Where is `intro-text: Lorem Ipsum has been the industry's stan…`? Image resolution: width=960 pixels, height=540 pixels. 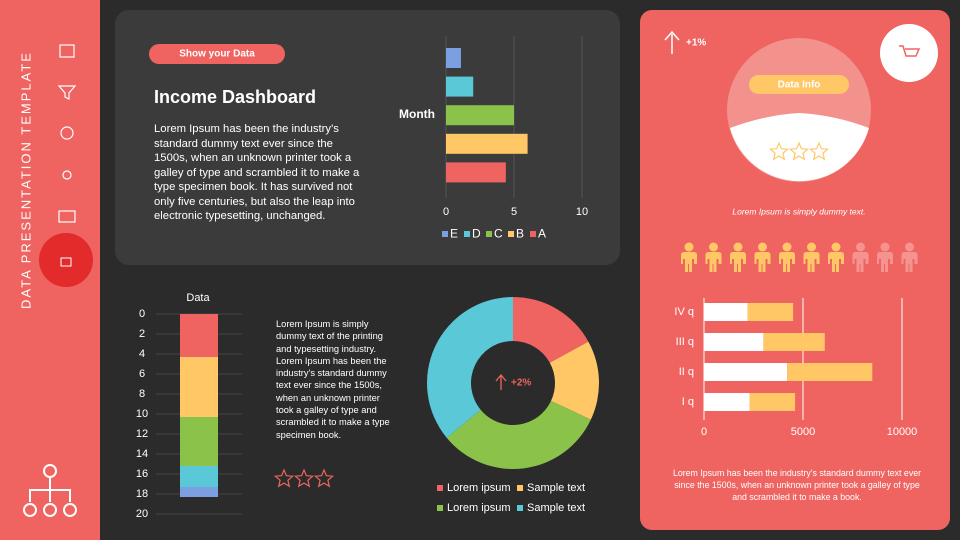
intro-text: Lorem Ipsum has been the industry's stan… is located at coordinates (257, 172).